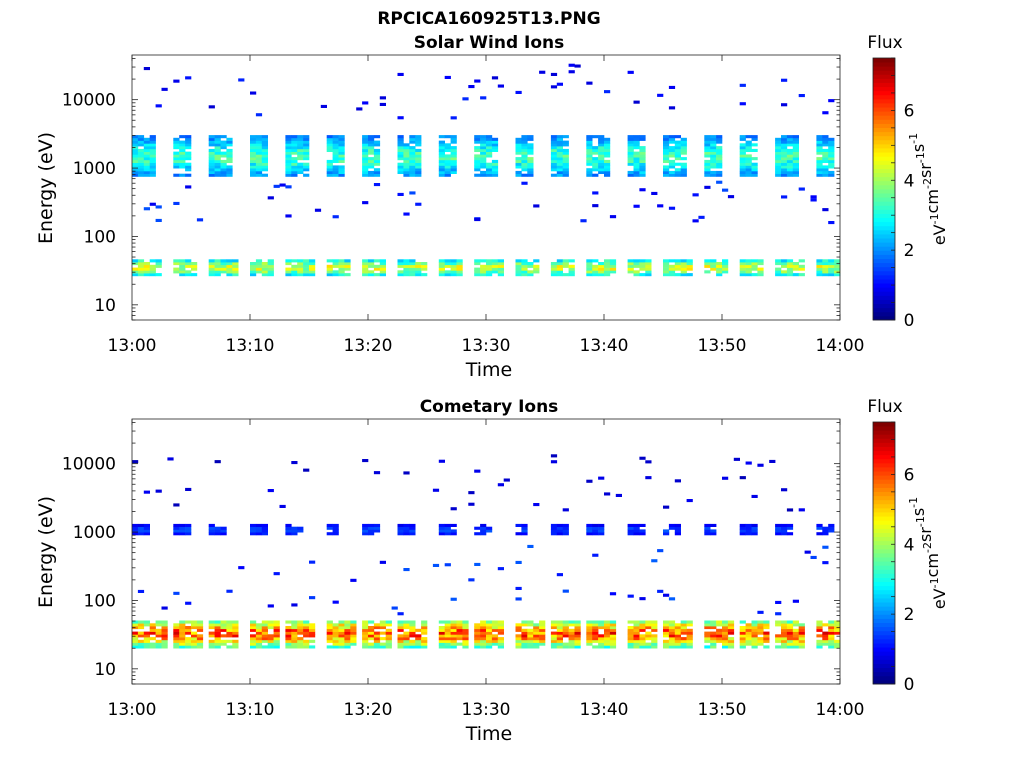 This screenshot has height=772, width=1024. I want to click on y-tick-label: 10000, so click(89, 101).